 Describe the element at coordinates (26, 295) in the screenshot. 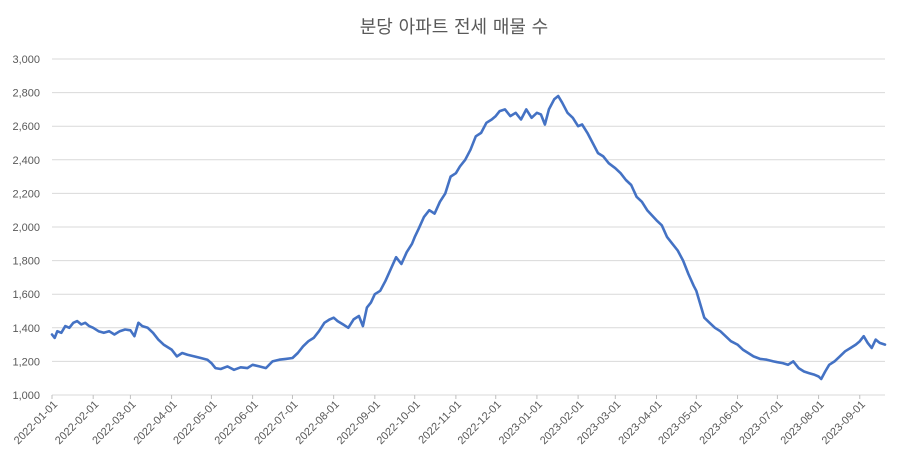

I see `y-tick-label: 1,600` at that location.